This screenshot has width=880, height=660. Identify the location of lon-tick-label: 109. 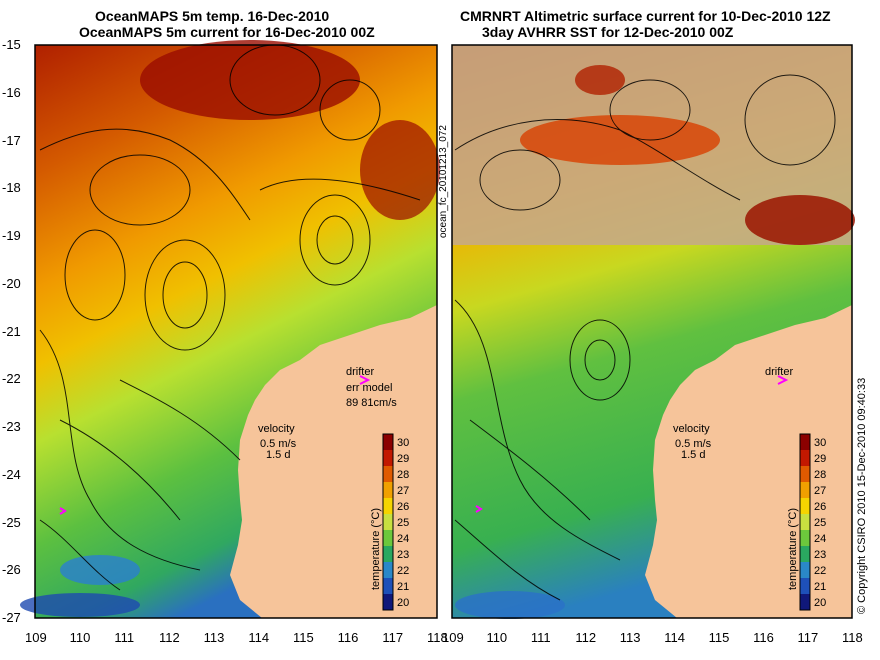
(453, 637).